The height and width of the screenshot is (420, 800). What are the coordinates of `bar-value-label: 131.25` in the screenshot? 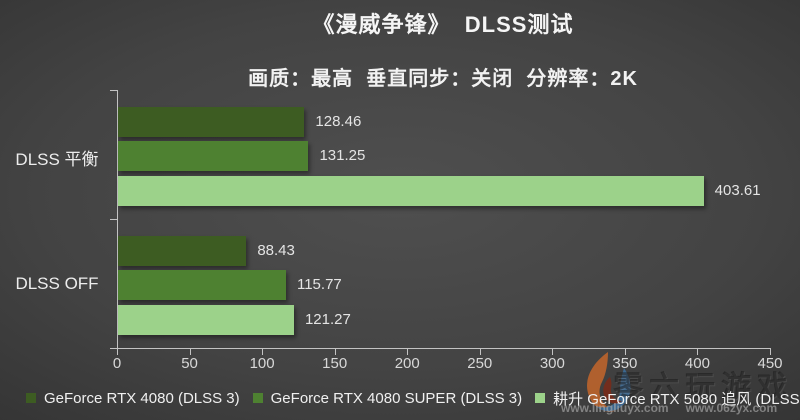 It's located at (342, 155).